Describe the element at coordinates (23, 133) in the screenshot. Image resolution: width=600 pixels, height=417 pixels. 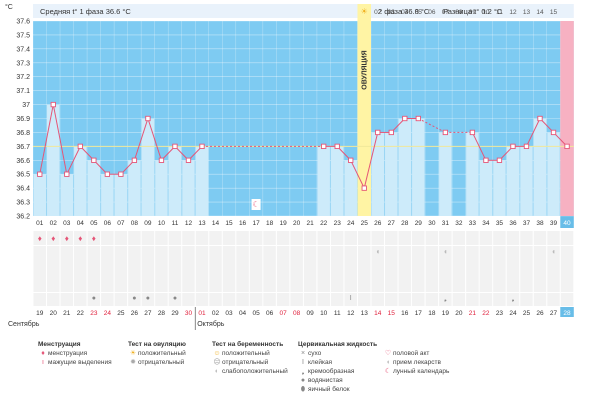
I see `y-tick-label: 36.8` at that location.